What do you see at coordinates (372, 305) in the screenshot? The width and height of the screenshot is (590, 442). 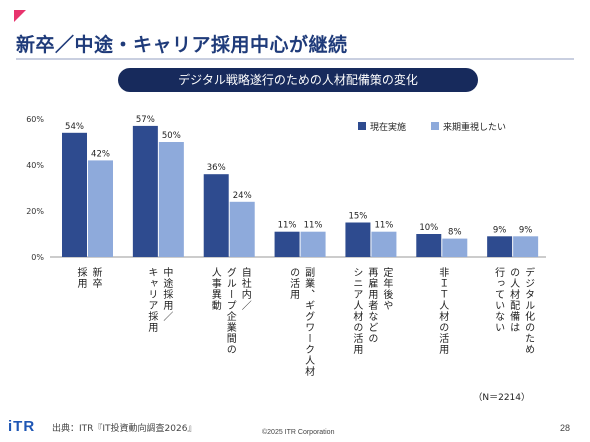 I see `category-label: 再雇用者などの` at bounding box center [372, 305].